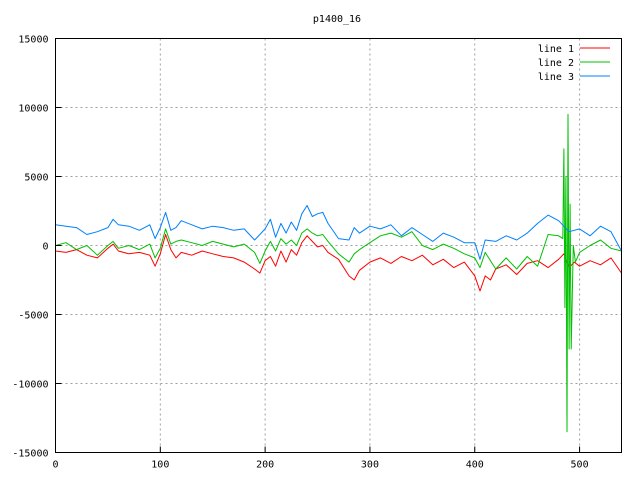 This screenshot has height=480, width=640. I want to click on x-tick-label: 300, so click(370, 465).